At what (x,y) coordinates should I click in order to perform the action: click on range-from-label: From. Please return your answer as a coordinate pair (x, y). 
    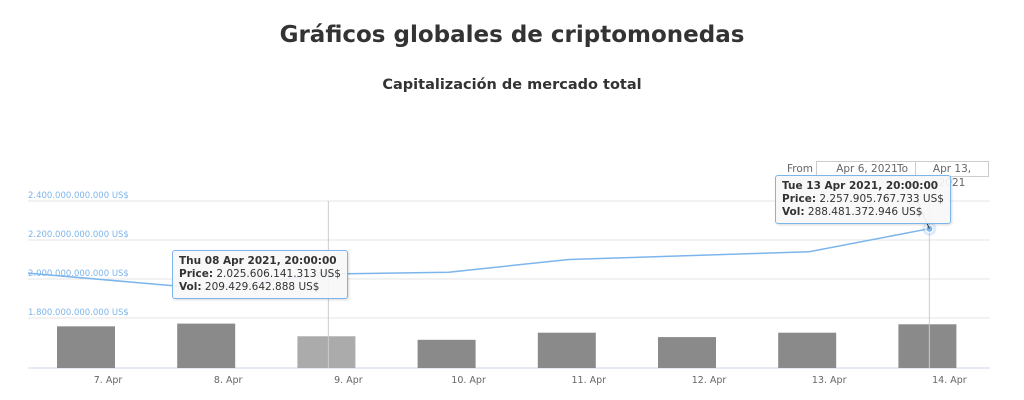
    Looking at the image, I should click on (800, 169).